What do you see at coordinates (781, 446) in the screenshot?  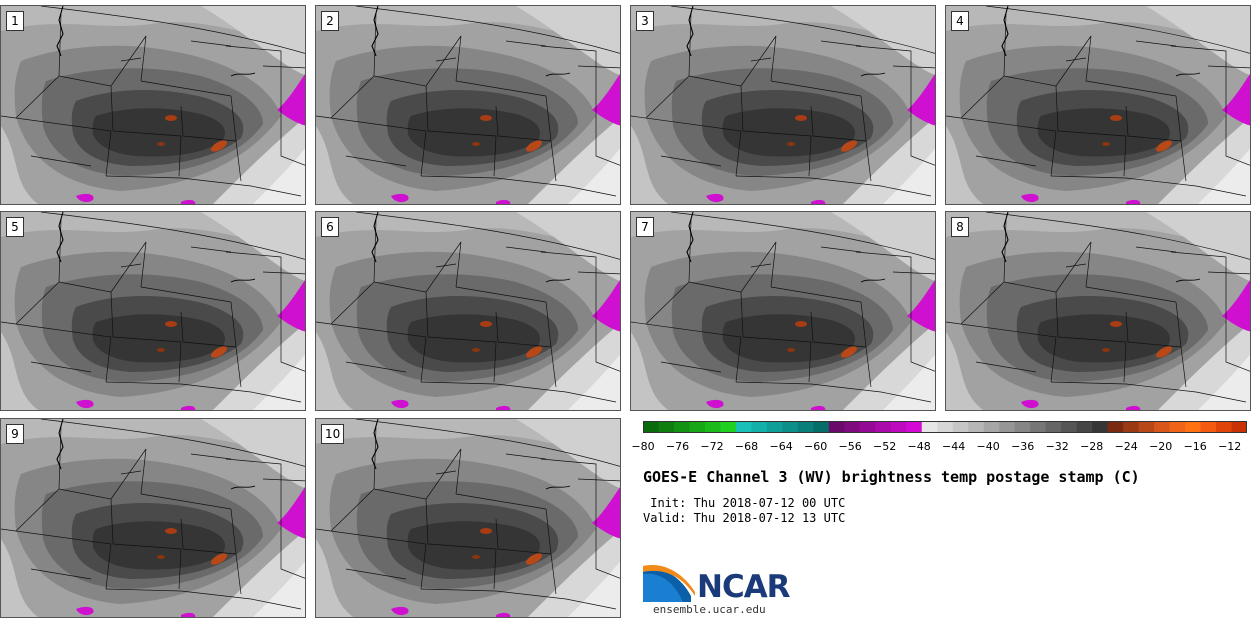 I see `colorbar-tick-label: −64` at bounding box center [781, 446].